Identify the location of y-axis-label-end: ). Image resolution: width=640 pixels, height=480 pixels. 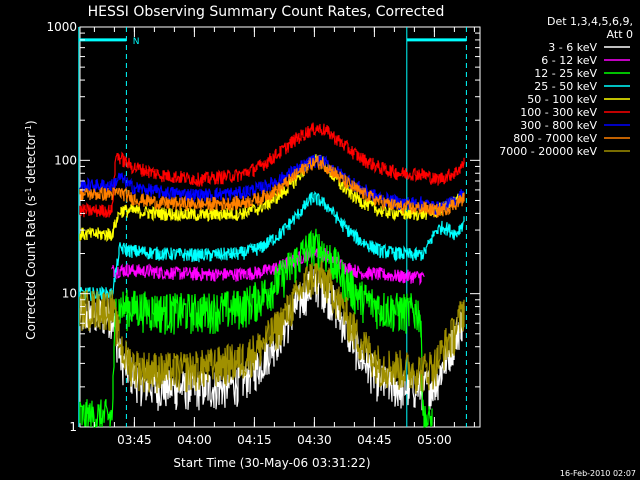
(31, 122).